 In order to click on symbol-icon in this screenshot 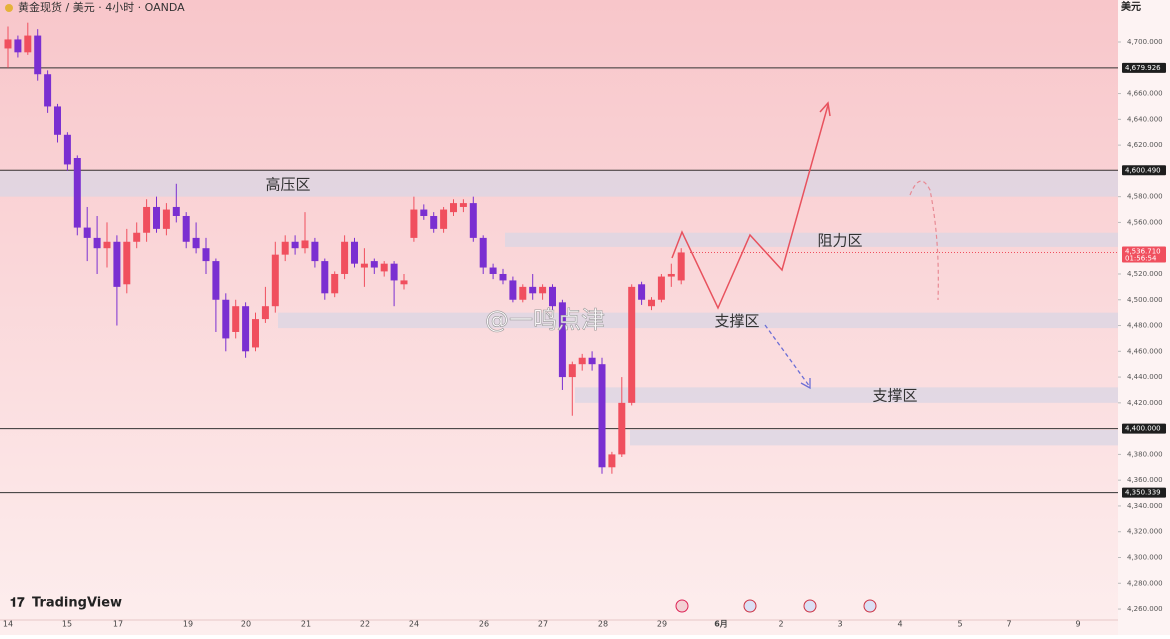, I will do `click(9, 8)`.